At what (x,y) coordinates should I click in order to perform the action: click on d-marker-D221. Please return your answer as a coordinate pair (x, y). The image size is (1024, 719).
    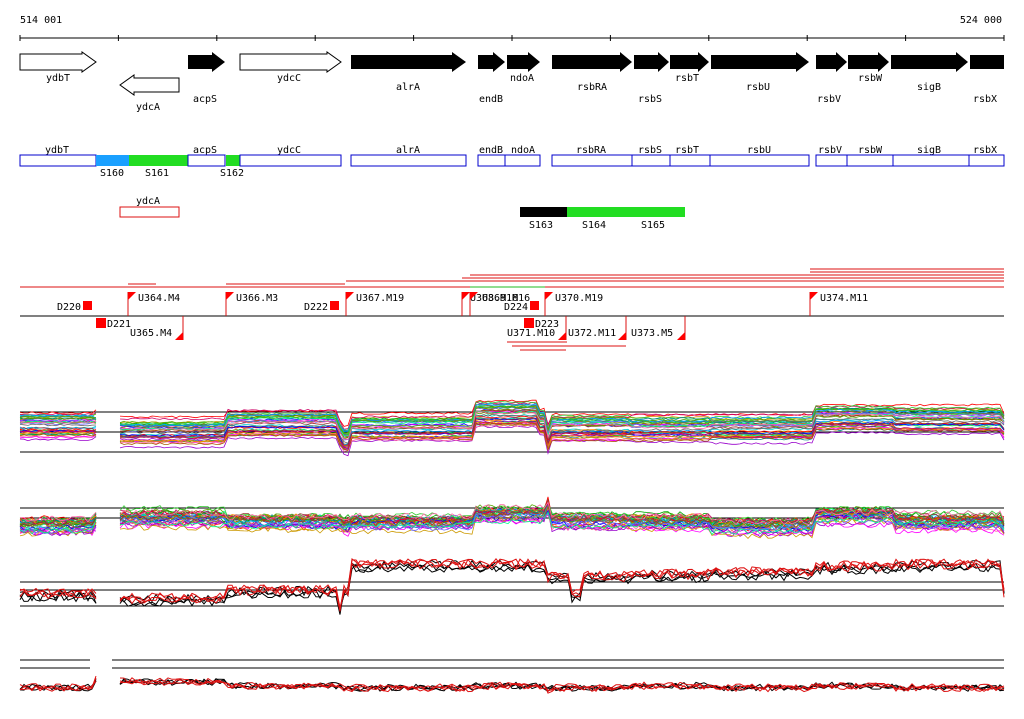
    Looking at the image, I should click on (101, 323).